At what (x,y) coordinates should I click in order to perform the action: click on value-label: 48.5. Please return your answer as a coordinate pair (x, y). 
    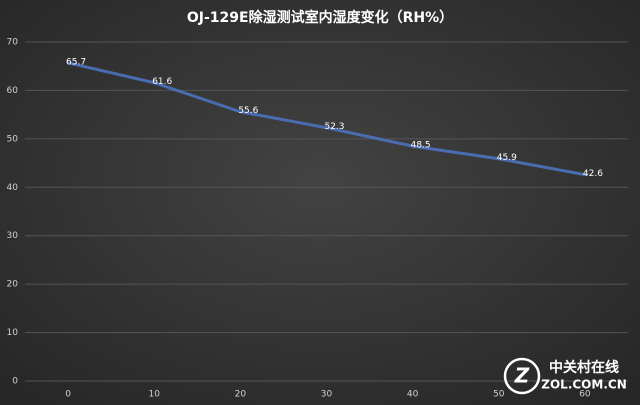
    Looking at the image, I should click on (421, 146).